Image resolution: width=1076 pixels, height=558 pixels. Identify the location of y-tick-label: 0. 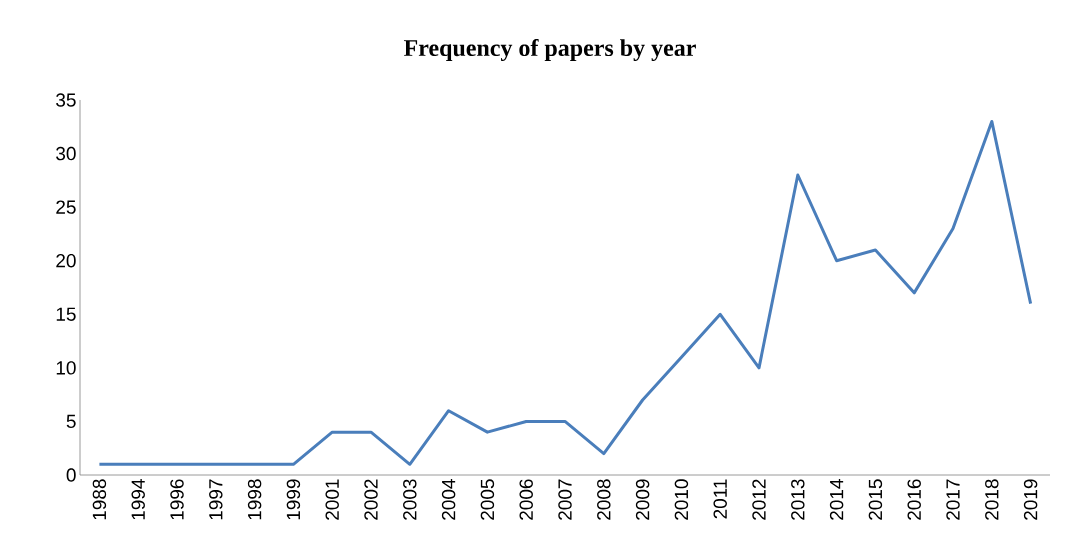
(71, 475).